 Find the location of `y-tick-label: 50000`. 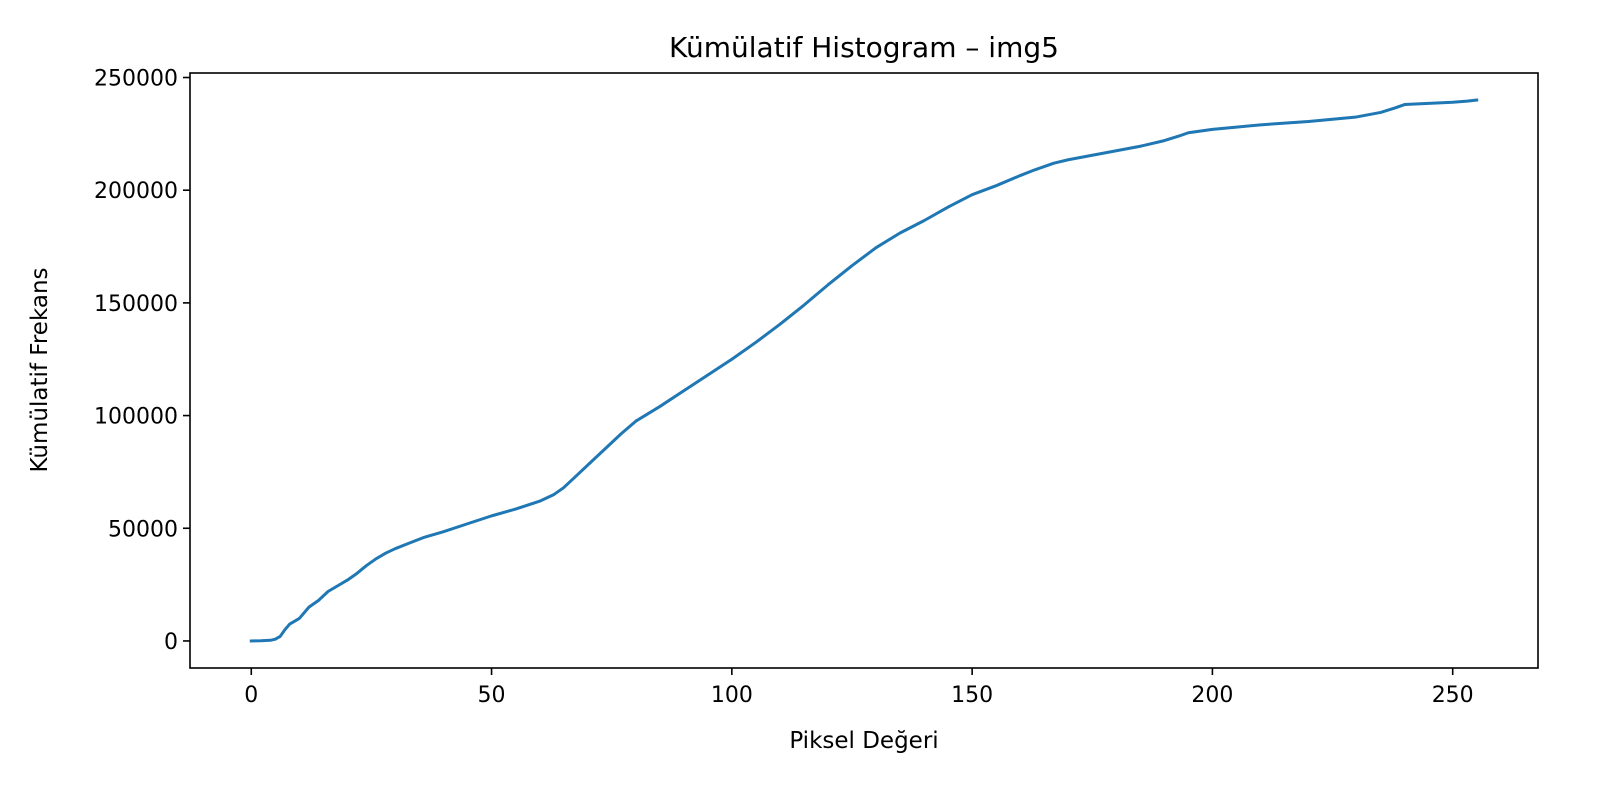

y-tick-label: 50000 is located at coordinates (143, 529).